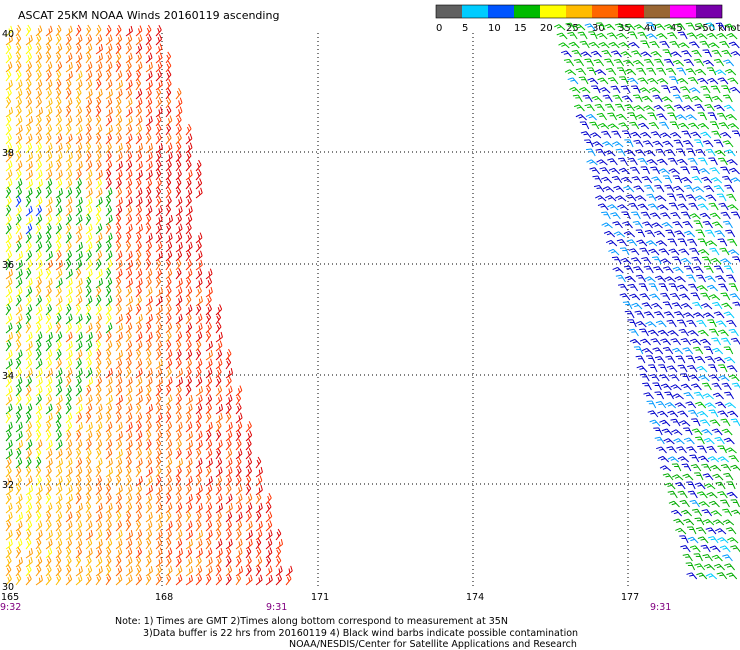  What do you see at coordinates (475, 597) in the screenshot?
I see `lon-tick-label: 174` at bounding box center [475, 597].